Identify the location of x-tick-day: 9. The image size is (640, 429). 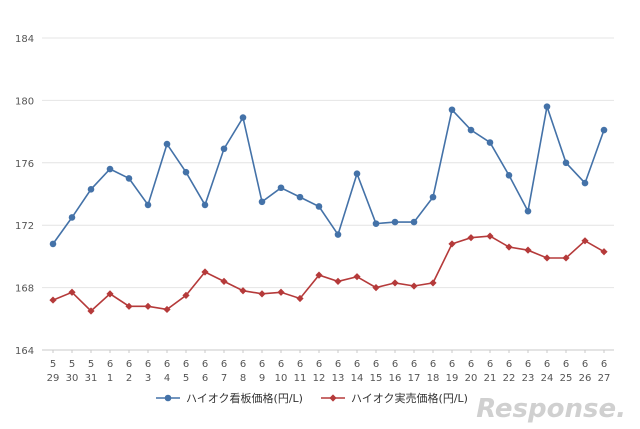
(262, 378).